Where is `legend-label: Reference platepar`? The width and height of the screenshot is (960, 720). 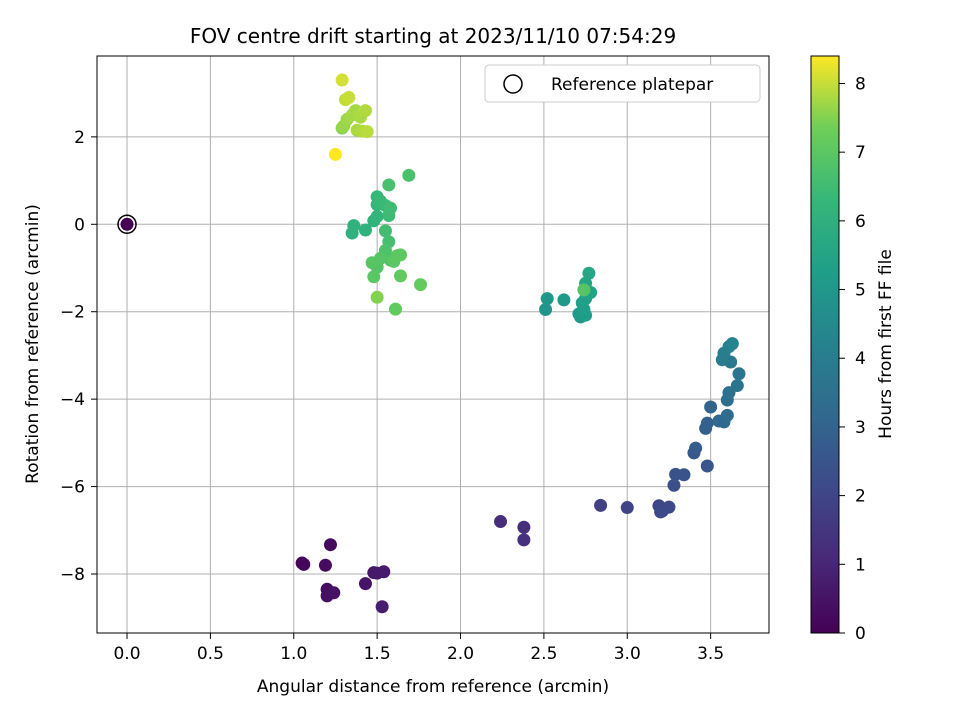 legend-label: Reference platepar is located at coordinates (632, 85).